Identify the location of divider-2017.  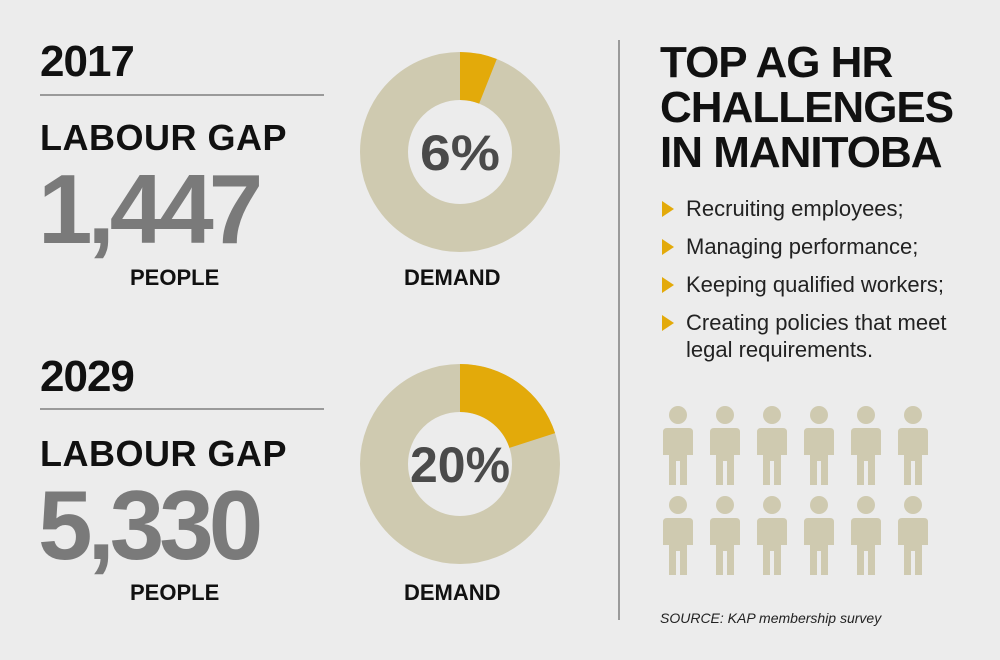
(182, 95).